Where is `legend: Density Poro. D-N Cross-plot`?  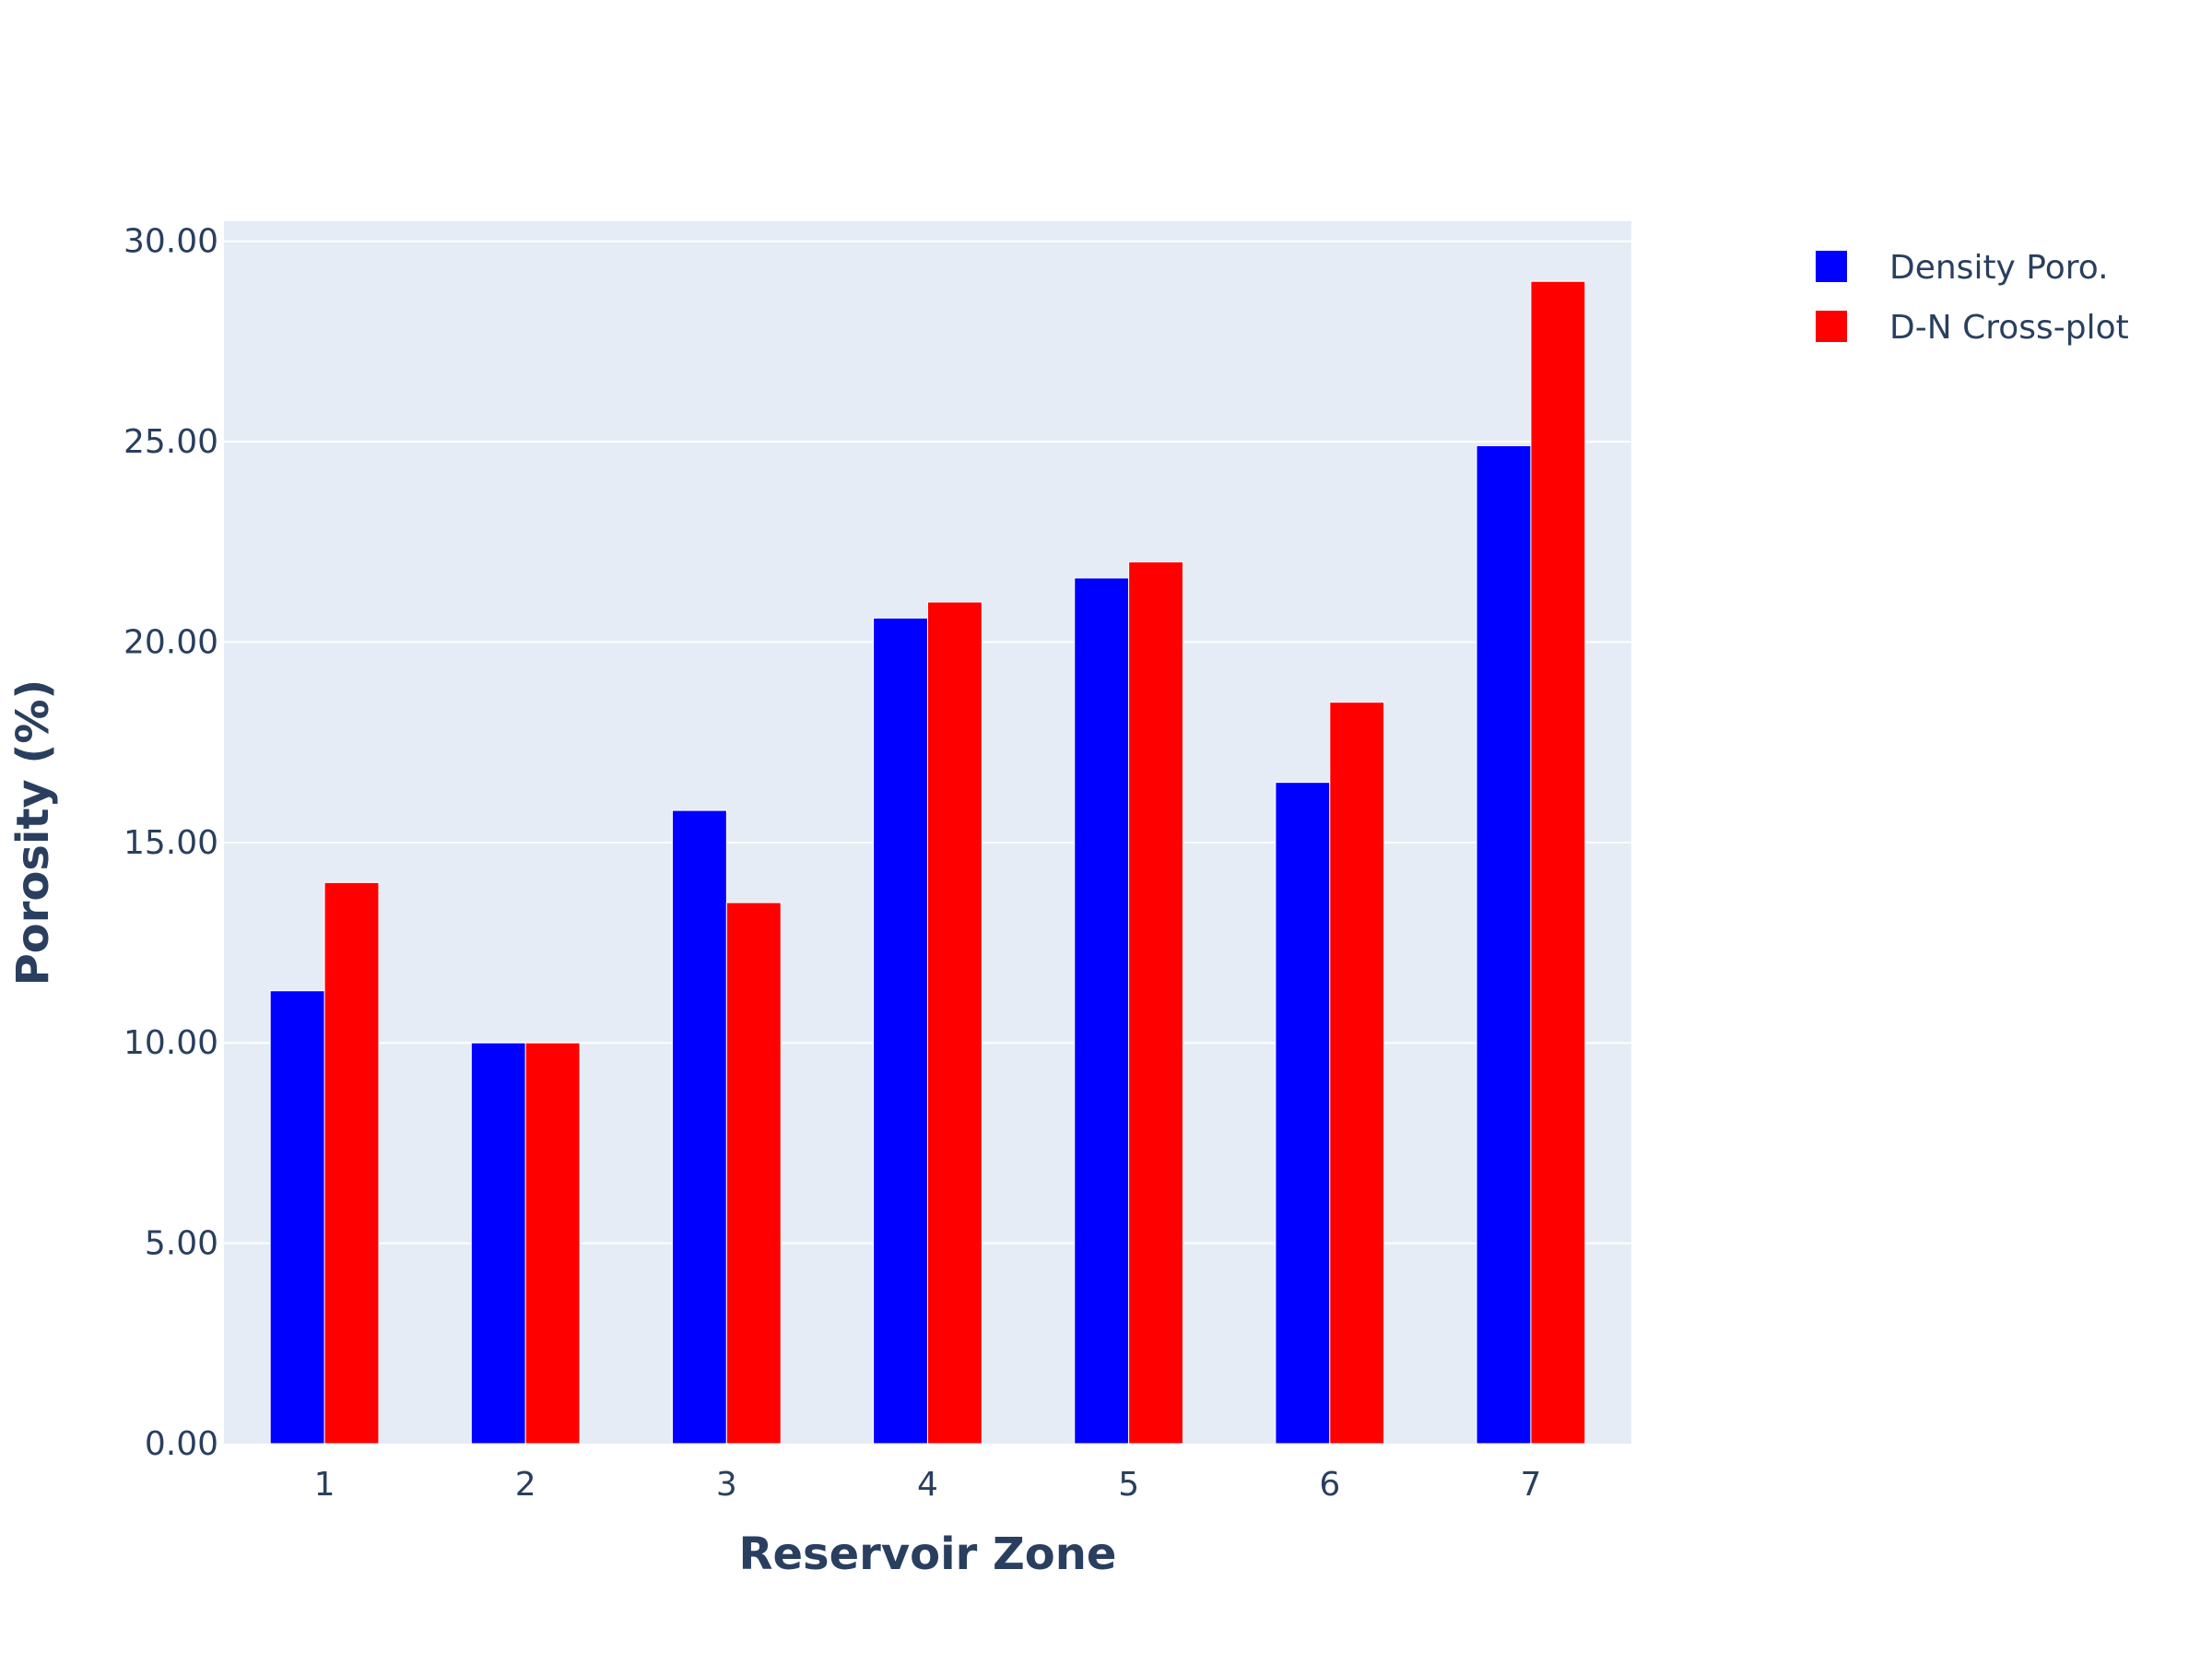 legend: Density Poro. D-N Cross-plot is located at coordinates (1972, 298).